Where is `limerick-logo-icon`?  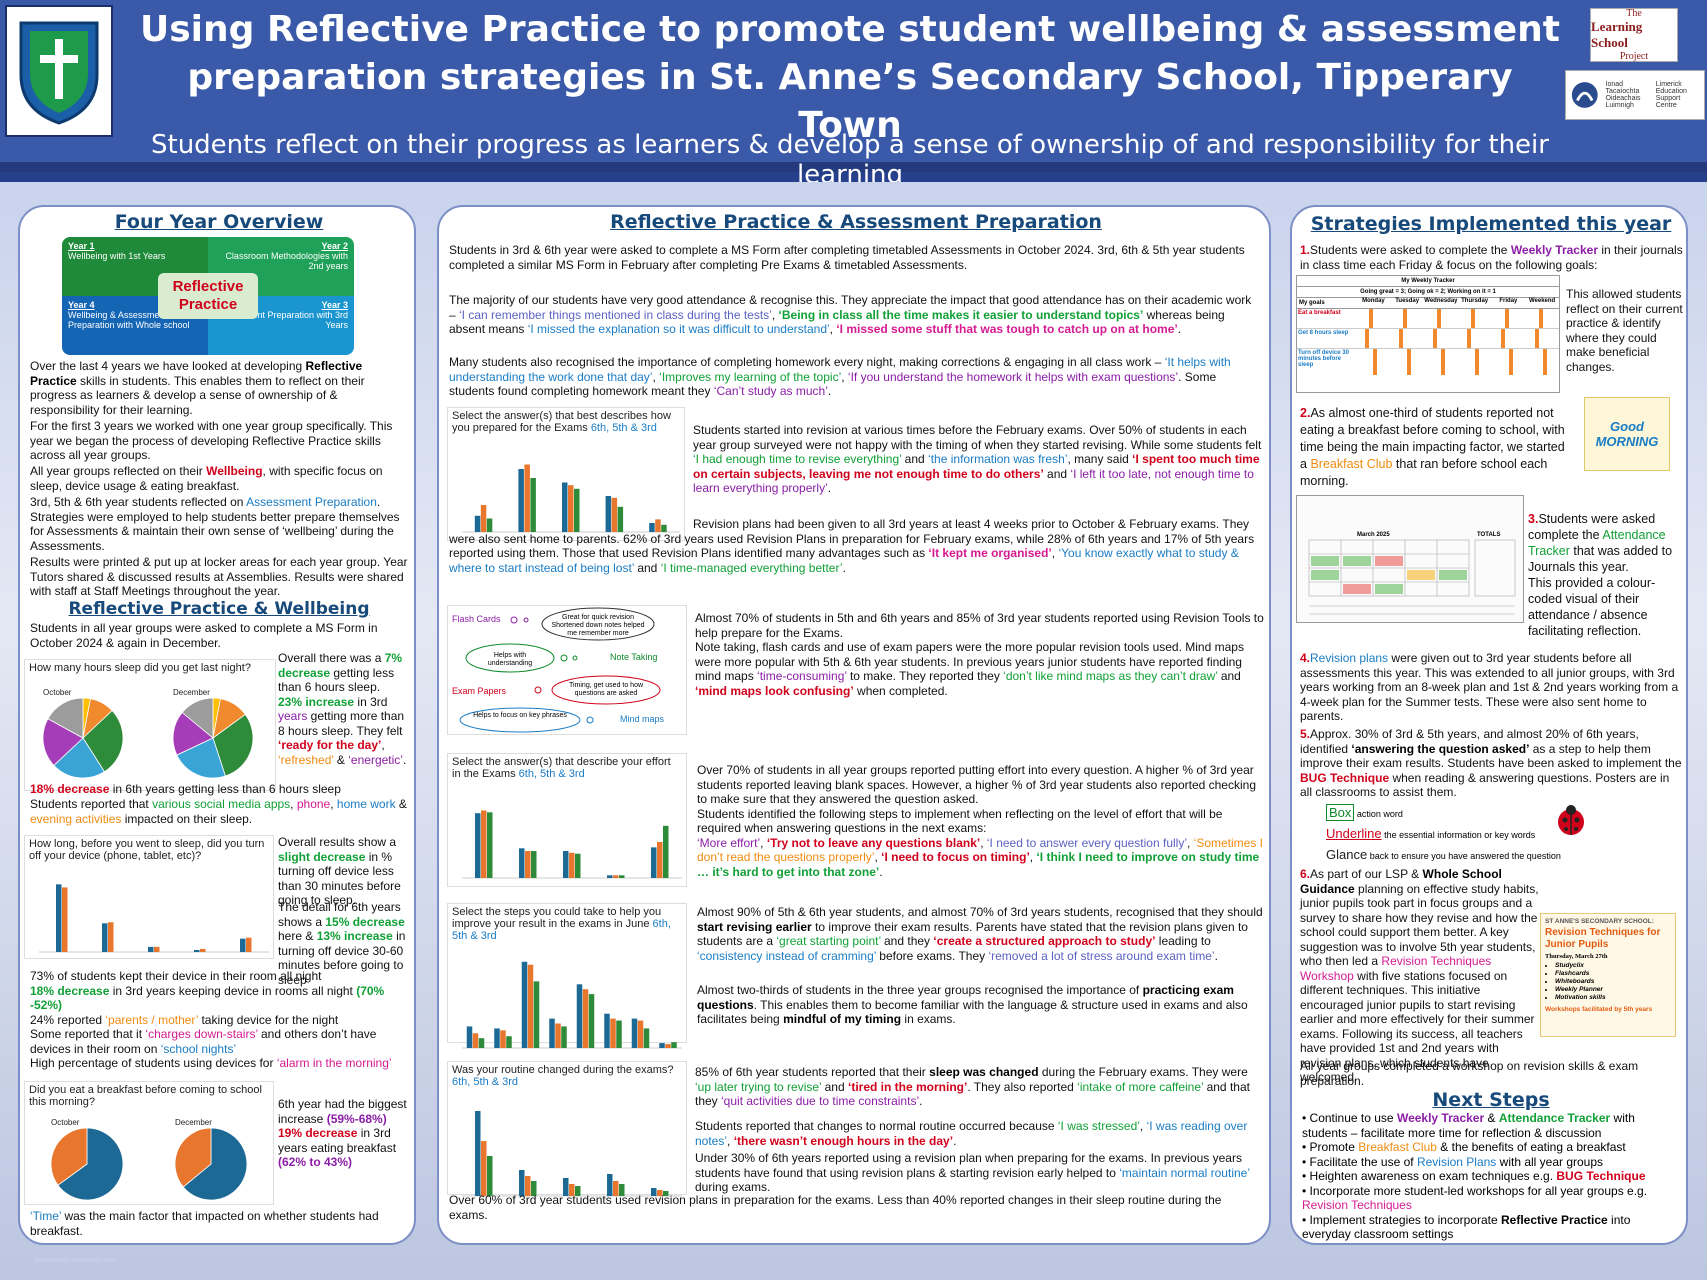
limerick-logo-icon is located at coordinates (1584, 95).